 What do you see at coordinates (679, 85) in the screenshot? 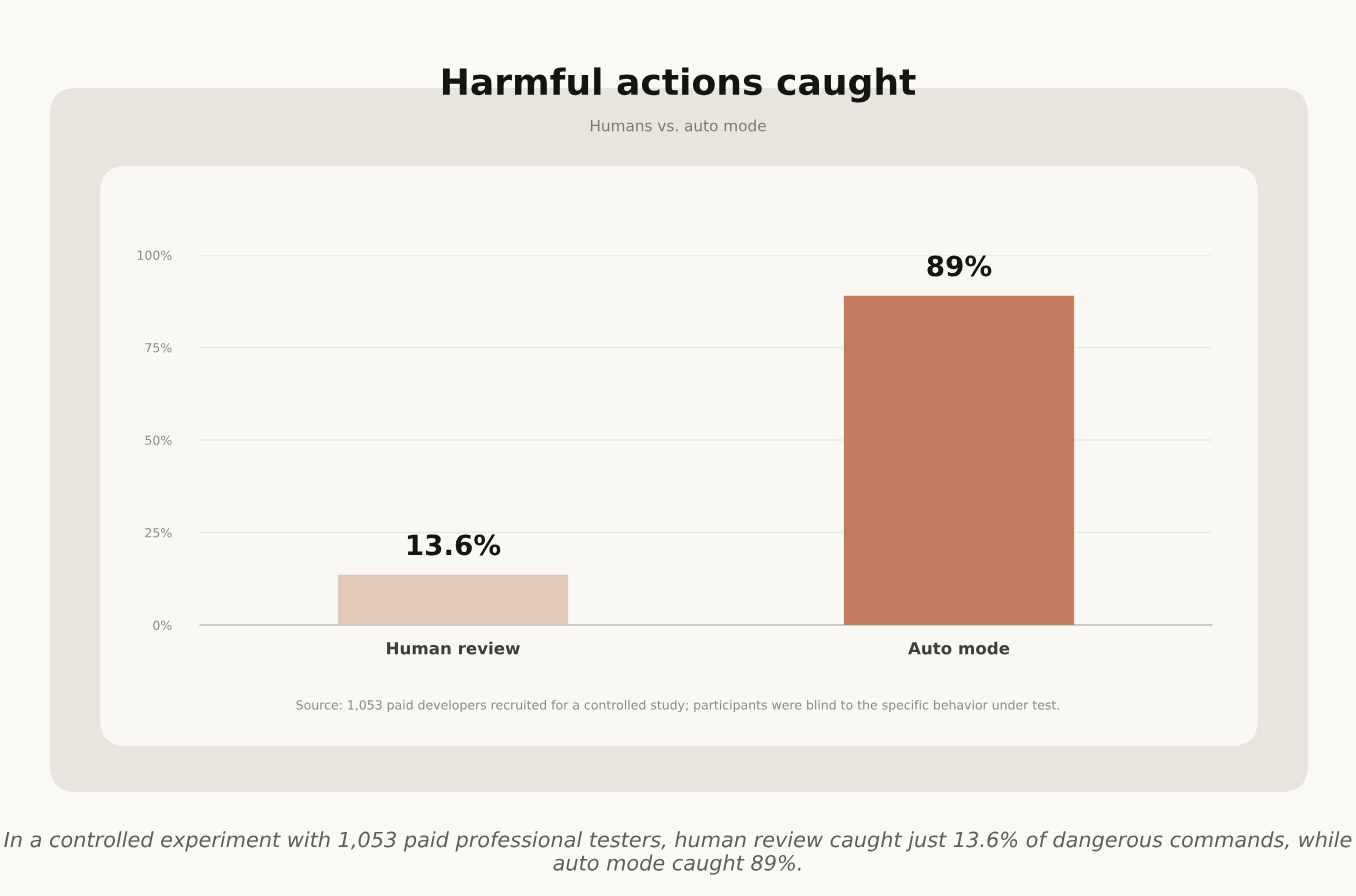
I see `chart-title: Harmful actions caught` at bounding box center [679, 85].